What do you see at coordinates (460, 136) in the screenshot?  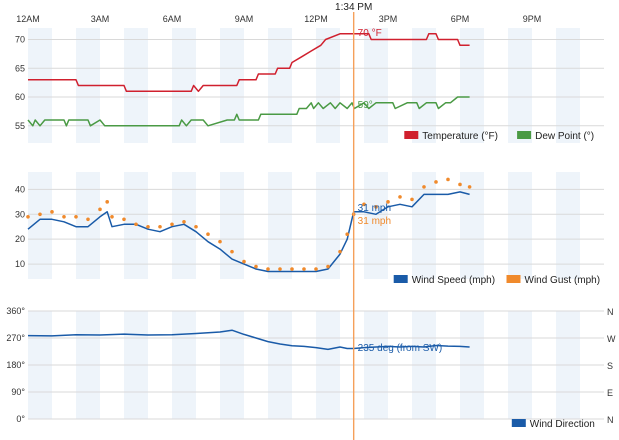 I see `legend-label: Temperature (°F)` at bounding box center [460, 136].